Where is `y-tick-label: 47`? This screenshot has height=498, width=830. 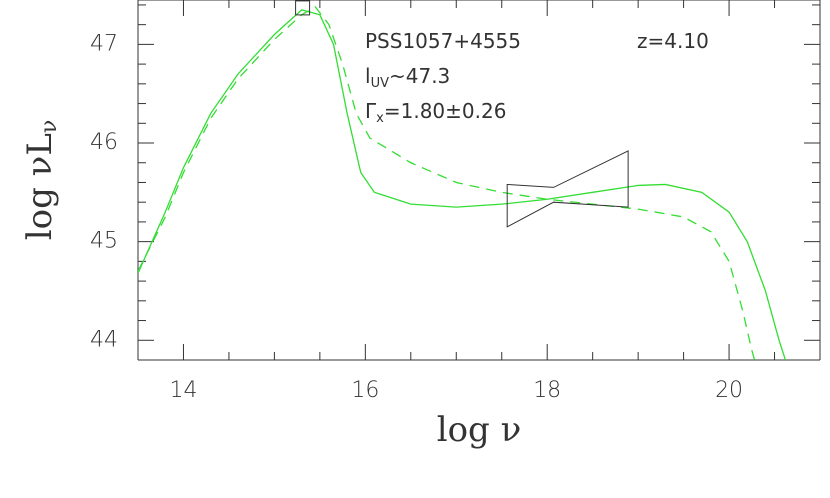 y-tick-label: 47 is located at coordinates (104, 43).